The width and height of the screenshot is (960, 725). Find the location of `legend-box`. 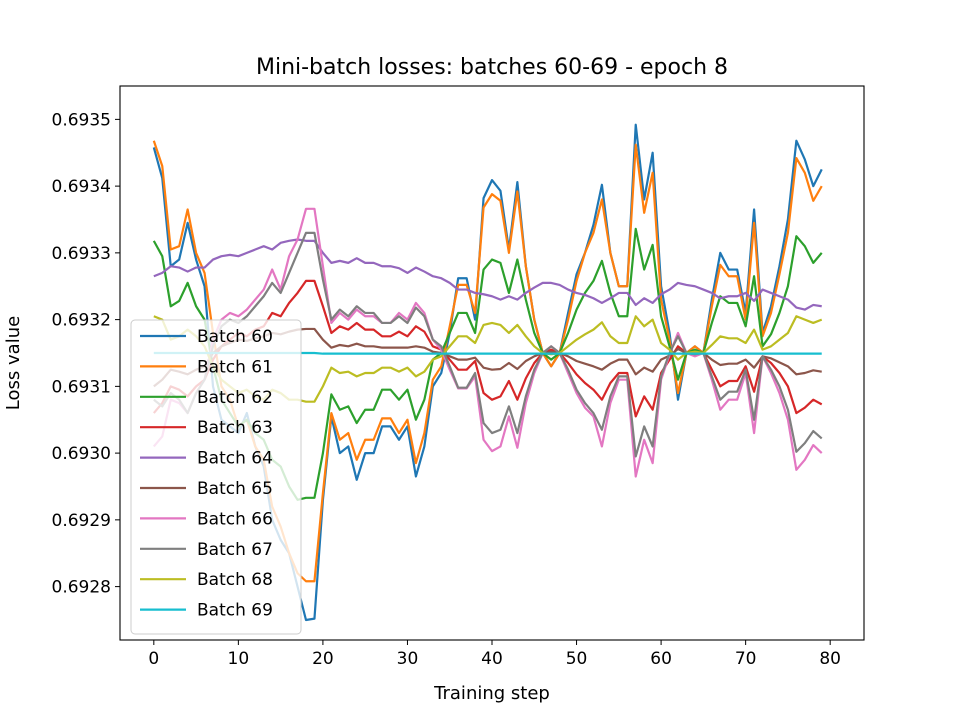

legend-box is located at coordinates (216, 477).